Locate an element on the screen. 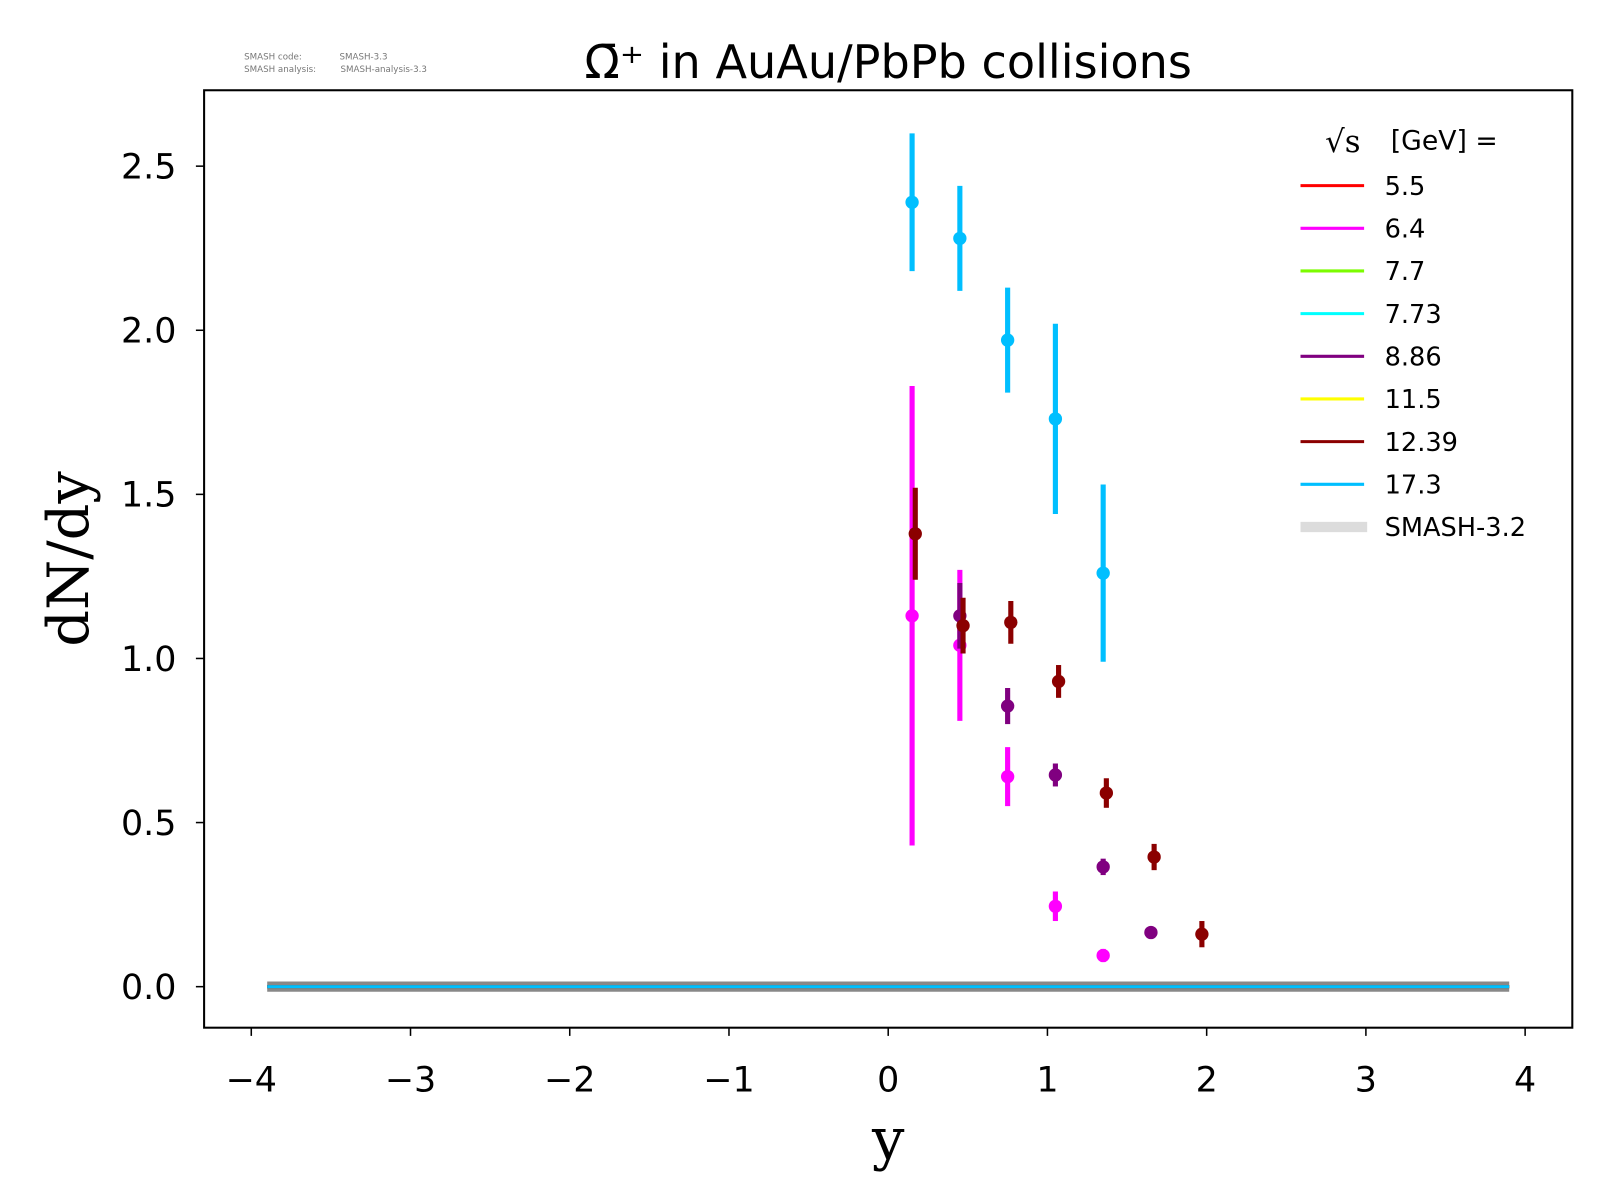 This screenshot has width=1600, height=1200. x-tick-label: −4 is located at coordinates (251, 1080).